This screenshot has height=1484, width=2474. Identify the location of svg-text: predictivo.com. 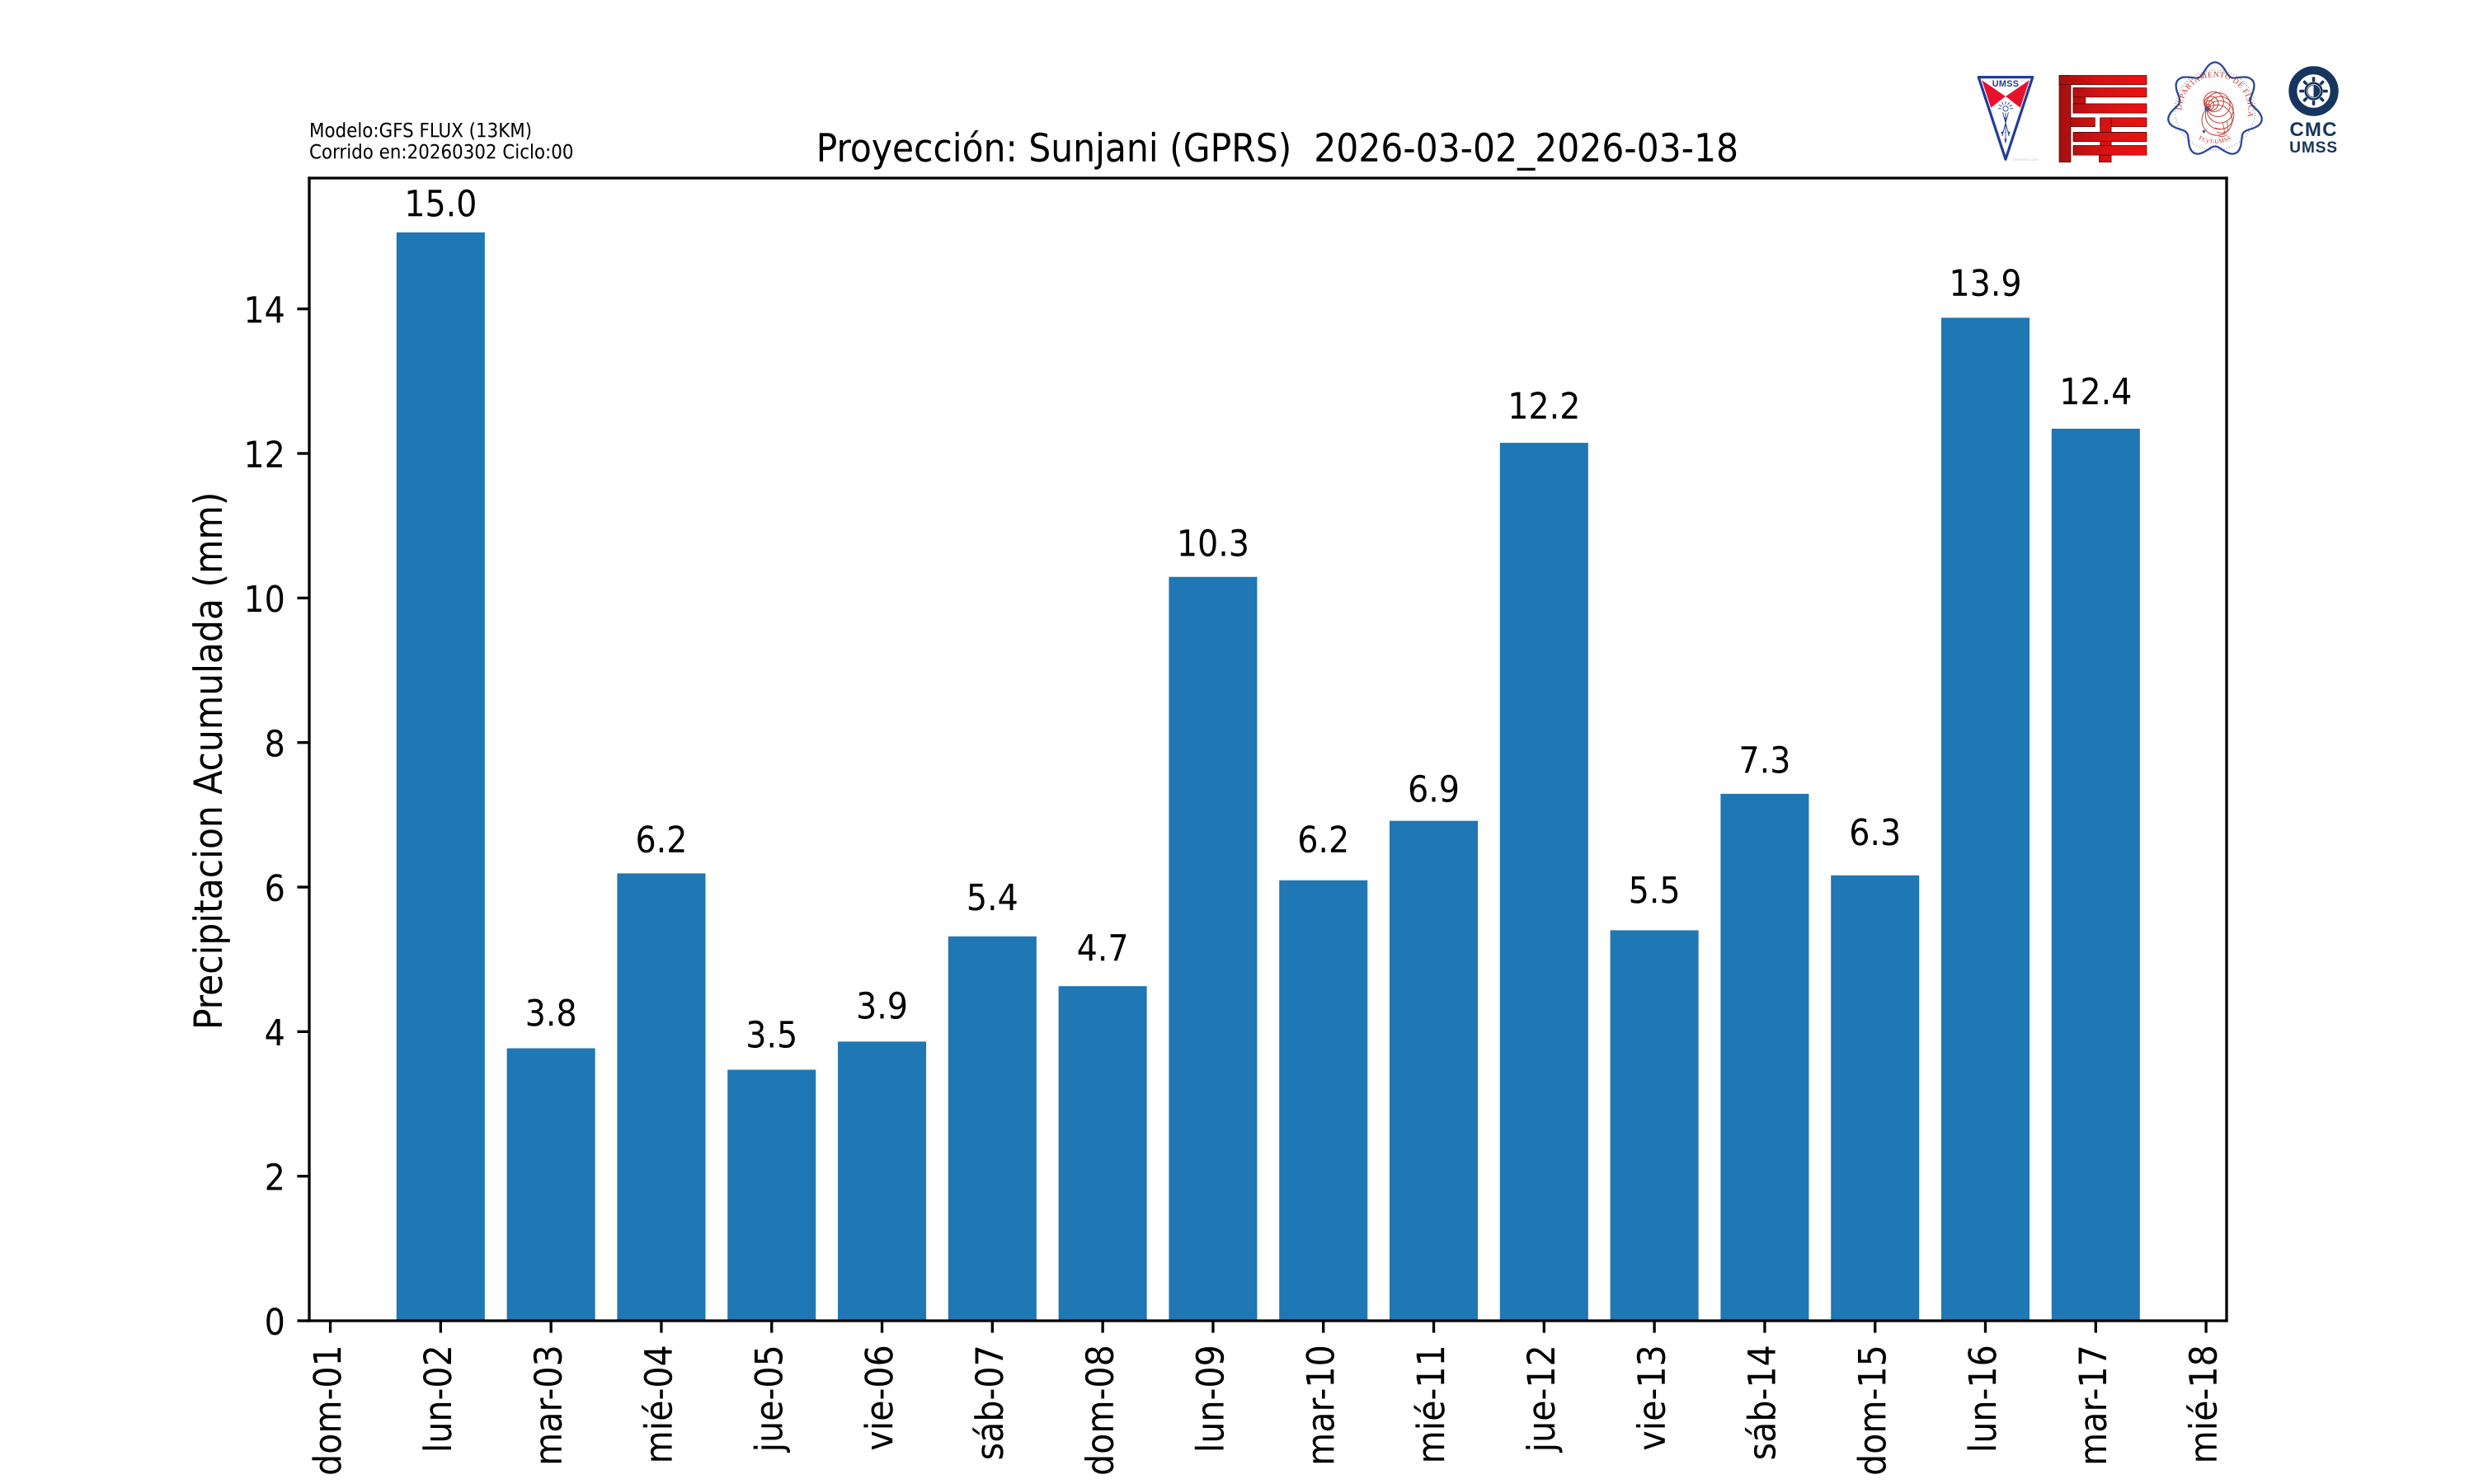
(2026, 159).